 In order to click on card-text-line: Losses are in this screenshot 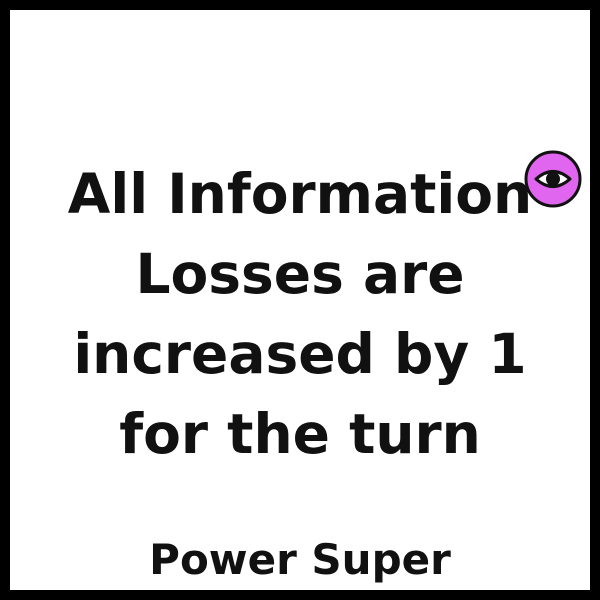, I will do `click(300, 274)`.